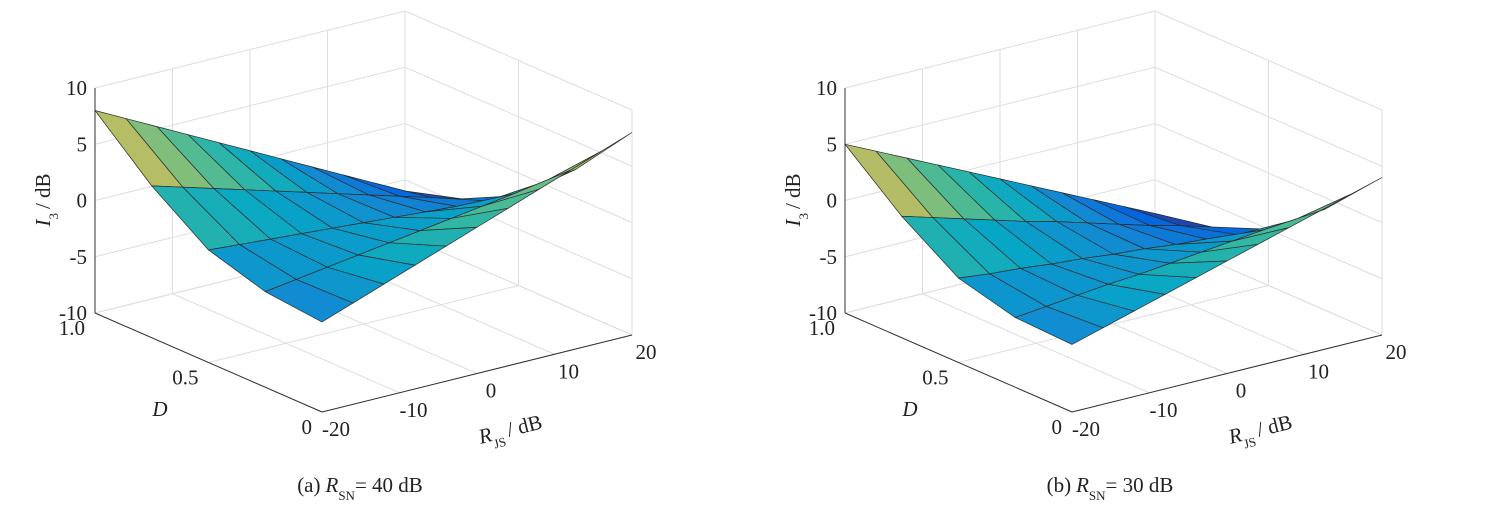  I want to click on caption-part: (b), so click(1059, 485).